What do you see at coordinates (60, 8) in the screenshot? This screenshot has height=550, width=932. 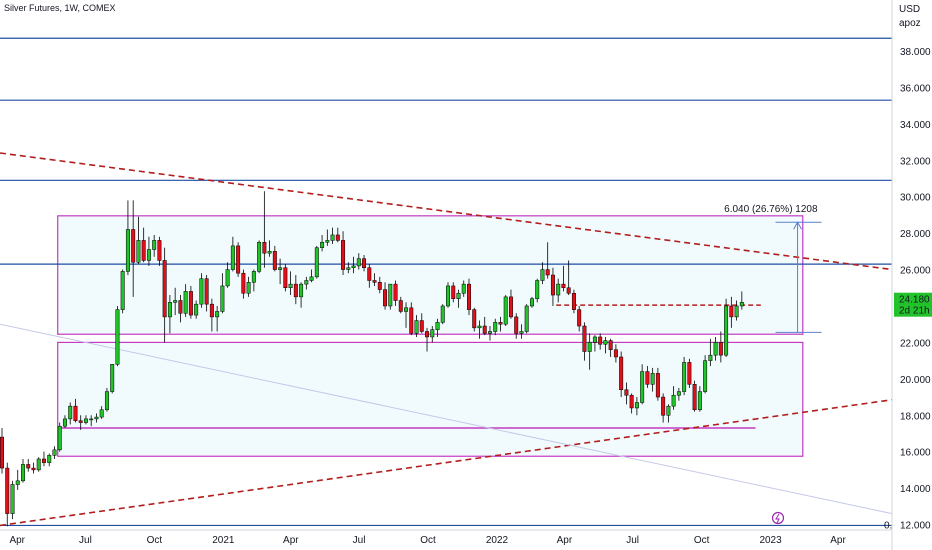 I see `chart-title: Silver Futures, 1W, COMEX` at bounding box center [60, 8].